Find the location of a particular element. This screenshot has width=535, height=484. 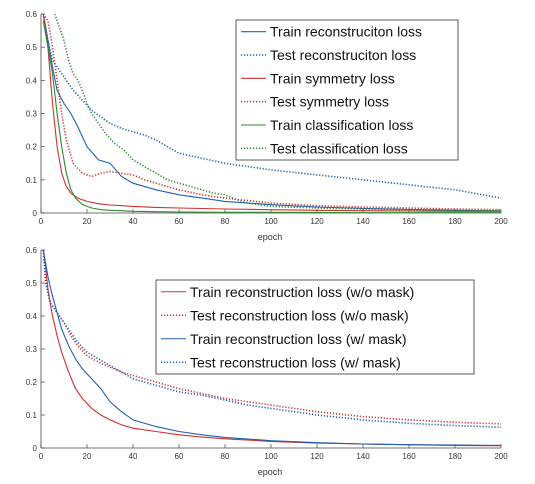

legend-label: Train classification loss is located at coordinates (341, 125).